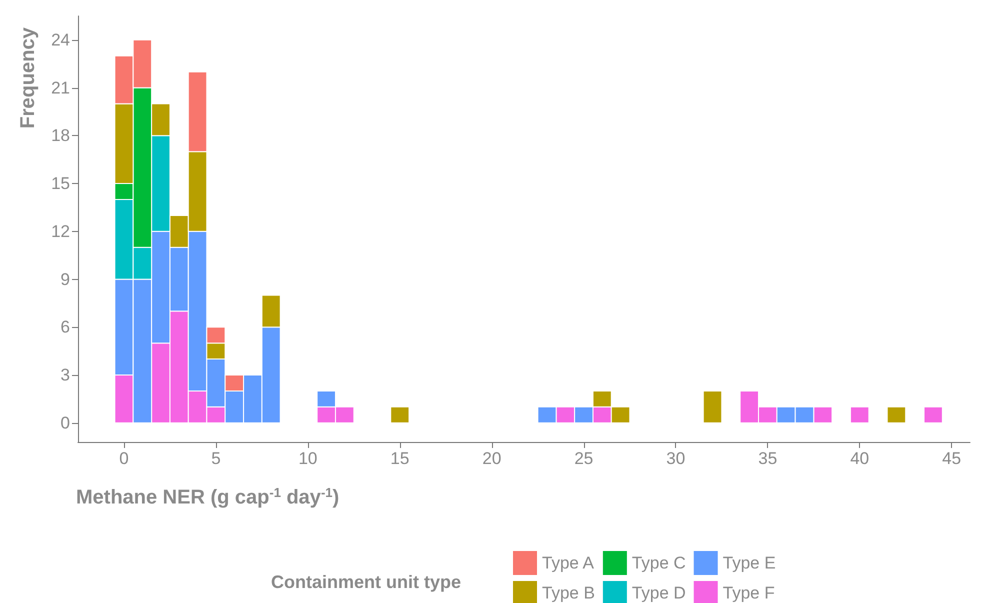 The width and height of the screenshot is (981, 603). What do you see at coordinates (216, 458) in the screenshot?
I see `x-tick-label: 5` at bounding box center [216, 458].